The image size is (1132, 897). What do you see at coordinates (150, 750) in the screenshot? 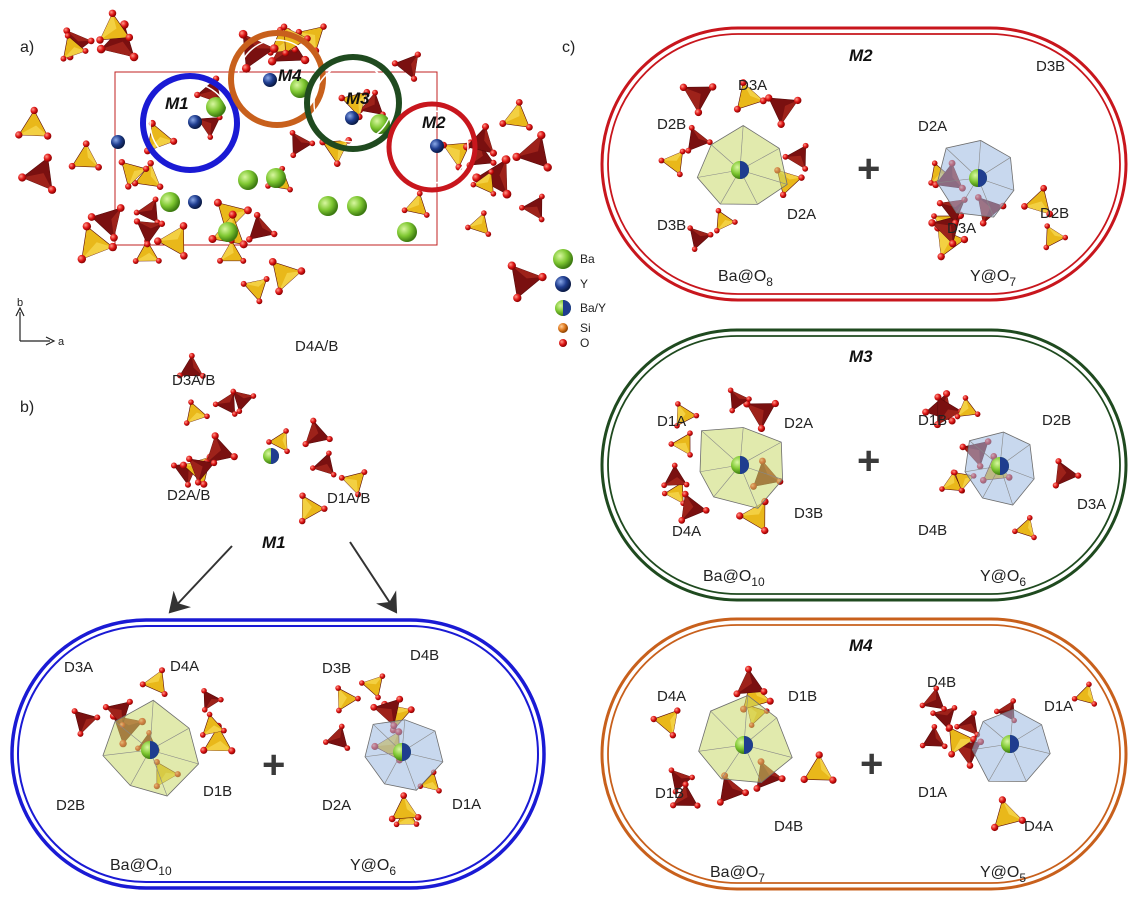
I see `bay-atom` at bounding box center [150, 750].